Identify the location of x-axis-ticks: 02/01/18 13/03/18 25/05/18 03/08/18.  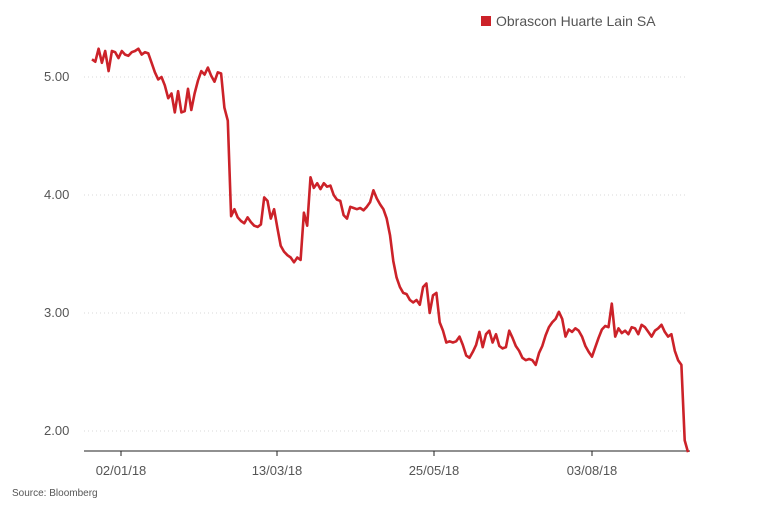
(357, 464).